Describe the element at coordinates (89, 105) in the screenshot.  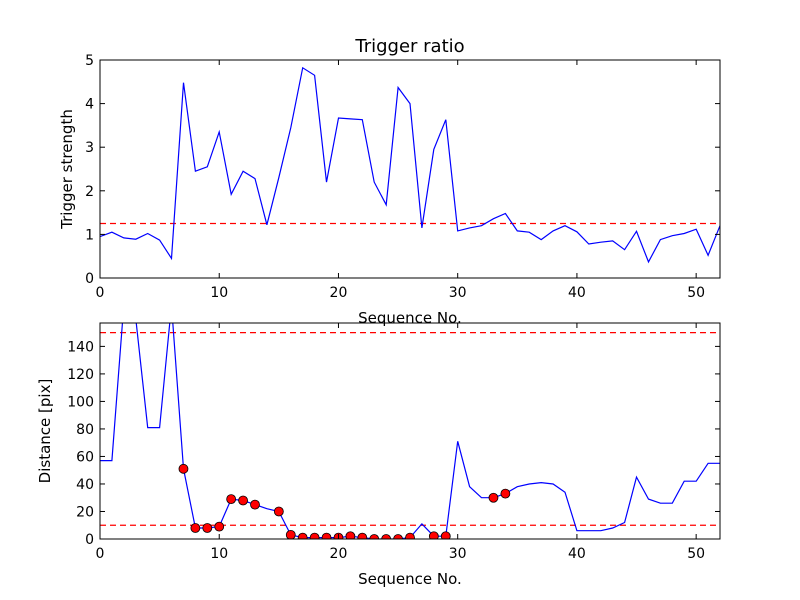
I see `y-tick-label: 4` at that location.